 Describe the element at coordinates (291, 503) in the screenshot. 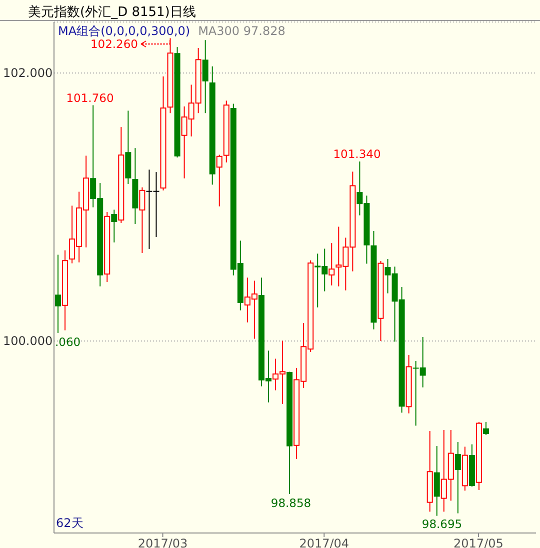

I see `annotation: 98.858` at that location.